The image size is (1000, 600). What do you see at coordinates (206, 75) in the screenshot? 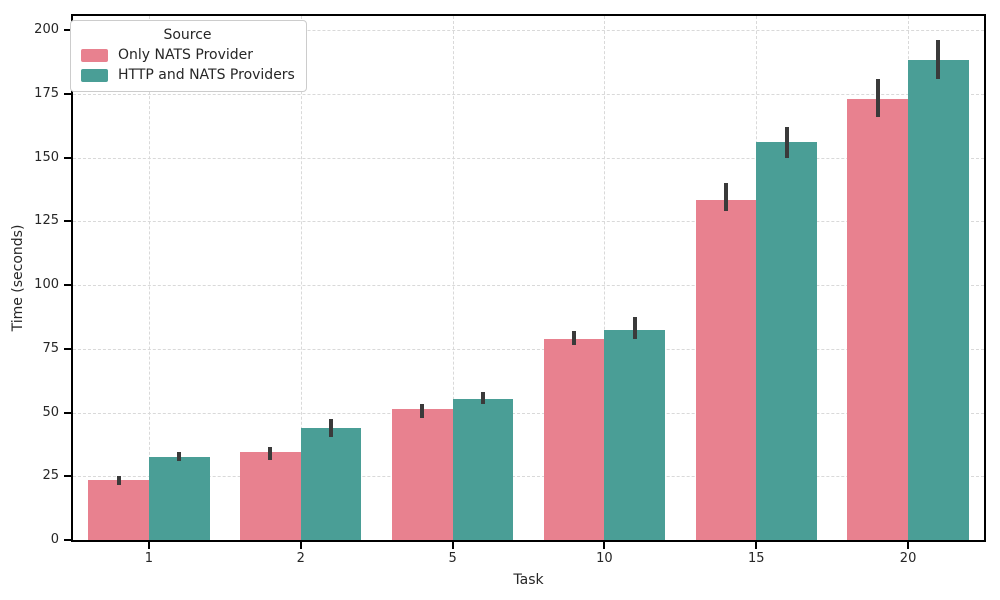
I see `legend-label: HTTP and NATS Providers` at bounding box center [206, 75].